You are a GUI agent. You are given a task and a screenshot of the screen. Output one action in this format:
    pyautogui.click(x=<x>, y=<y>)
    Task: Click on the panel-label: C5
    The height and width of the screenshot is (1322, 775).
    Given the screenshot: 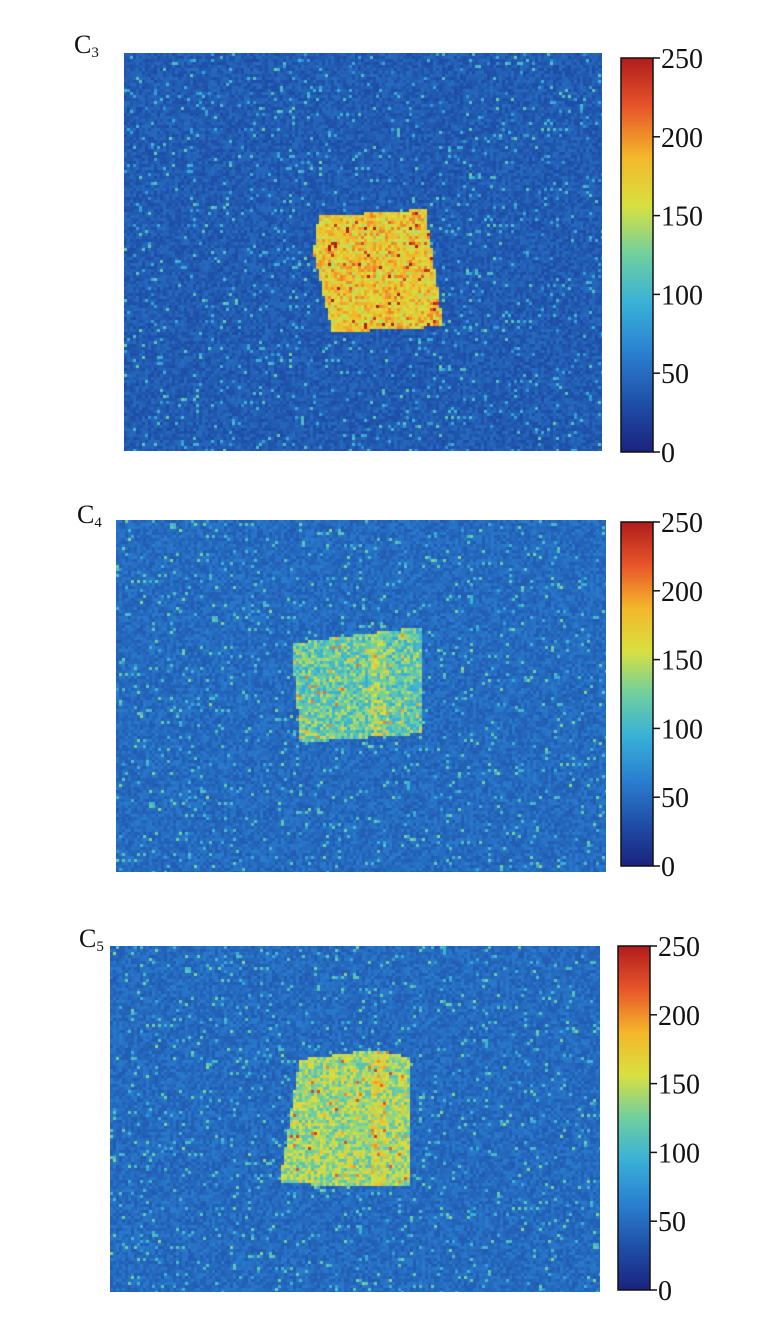 What is the action you would take?
    pyautogui.click(x=91, y=939)
    